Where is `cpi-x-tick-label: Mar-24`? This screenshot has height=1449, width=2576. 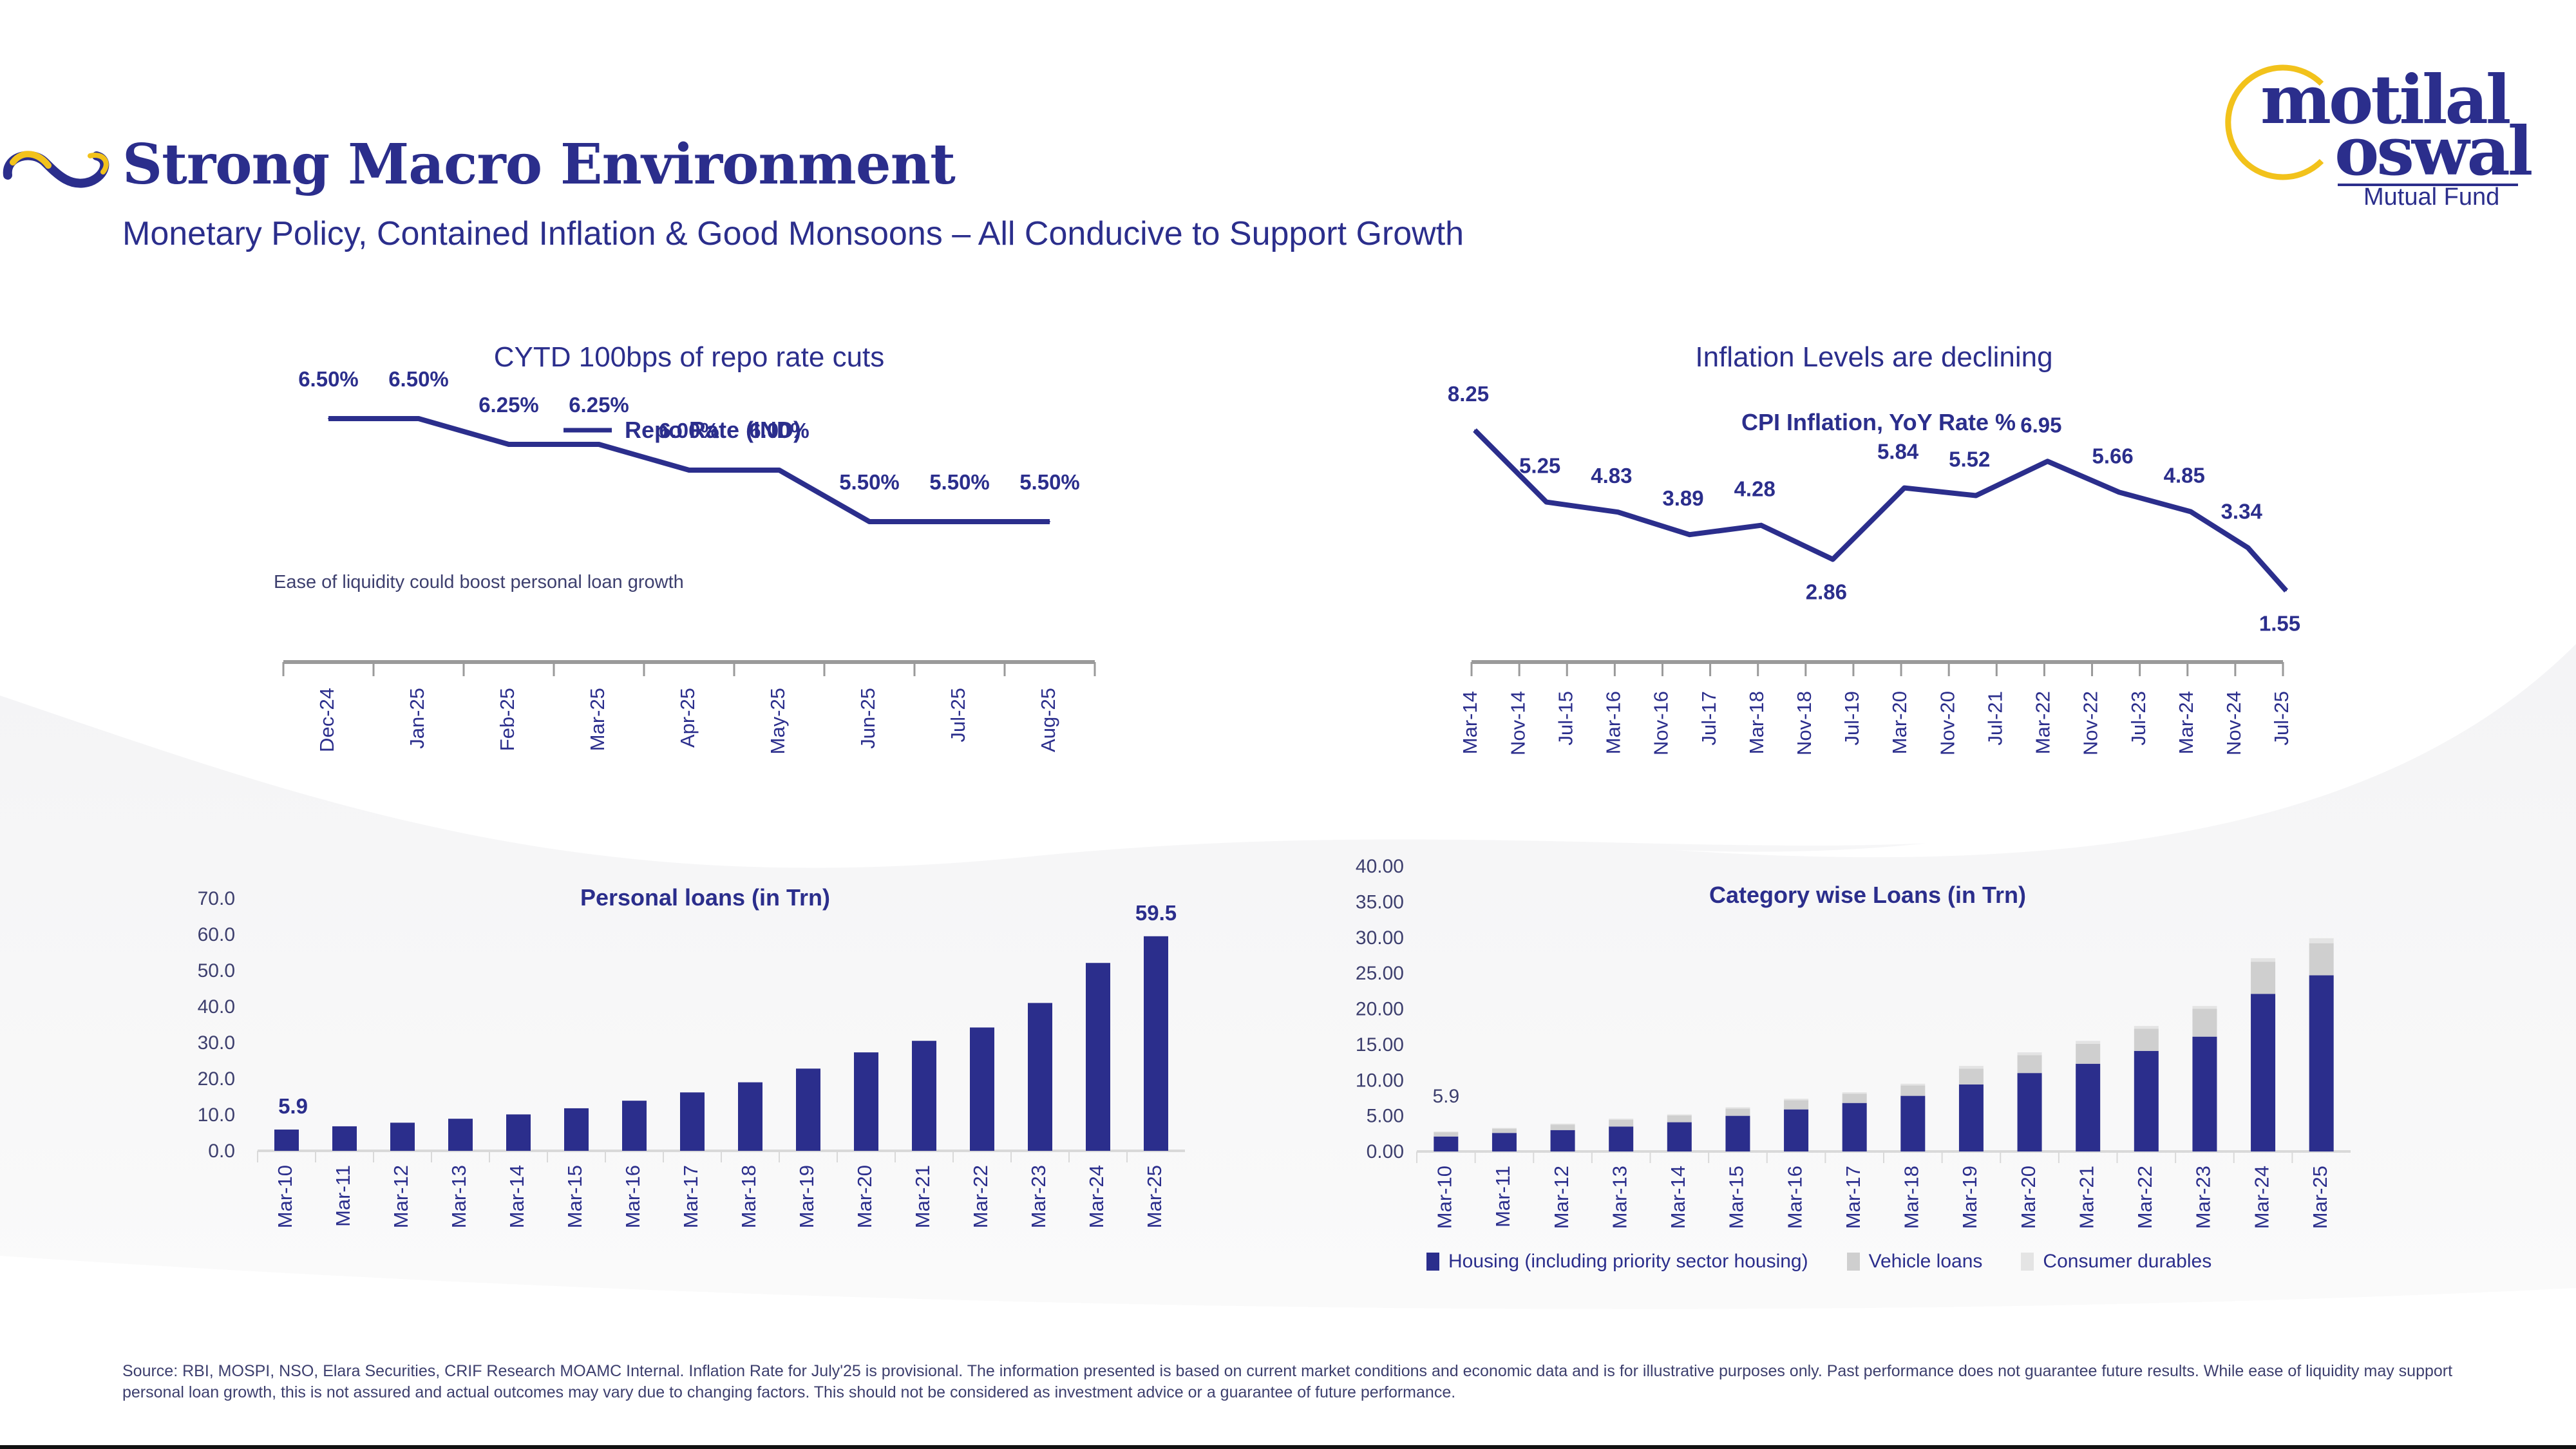 cpi-x-tick-label: Mar-24 is located at coordinates (2186, 722).